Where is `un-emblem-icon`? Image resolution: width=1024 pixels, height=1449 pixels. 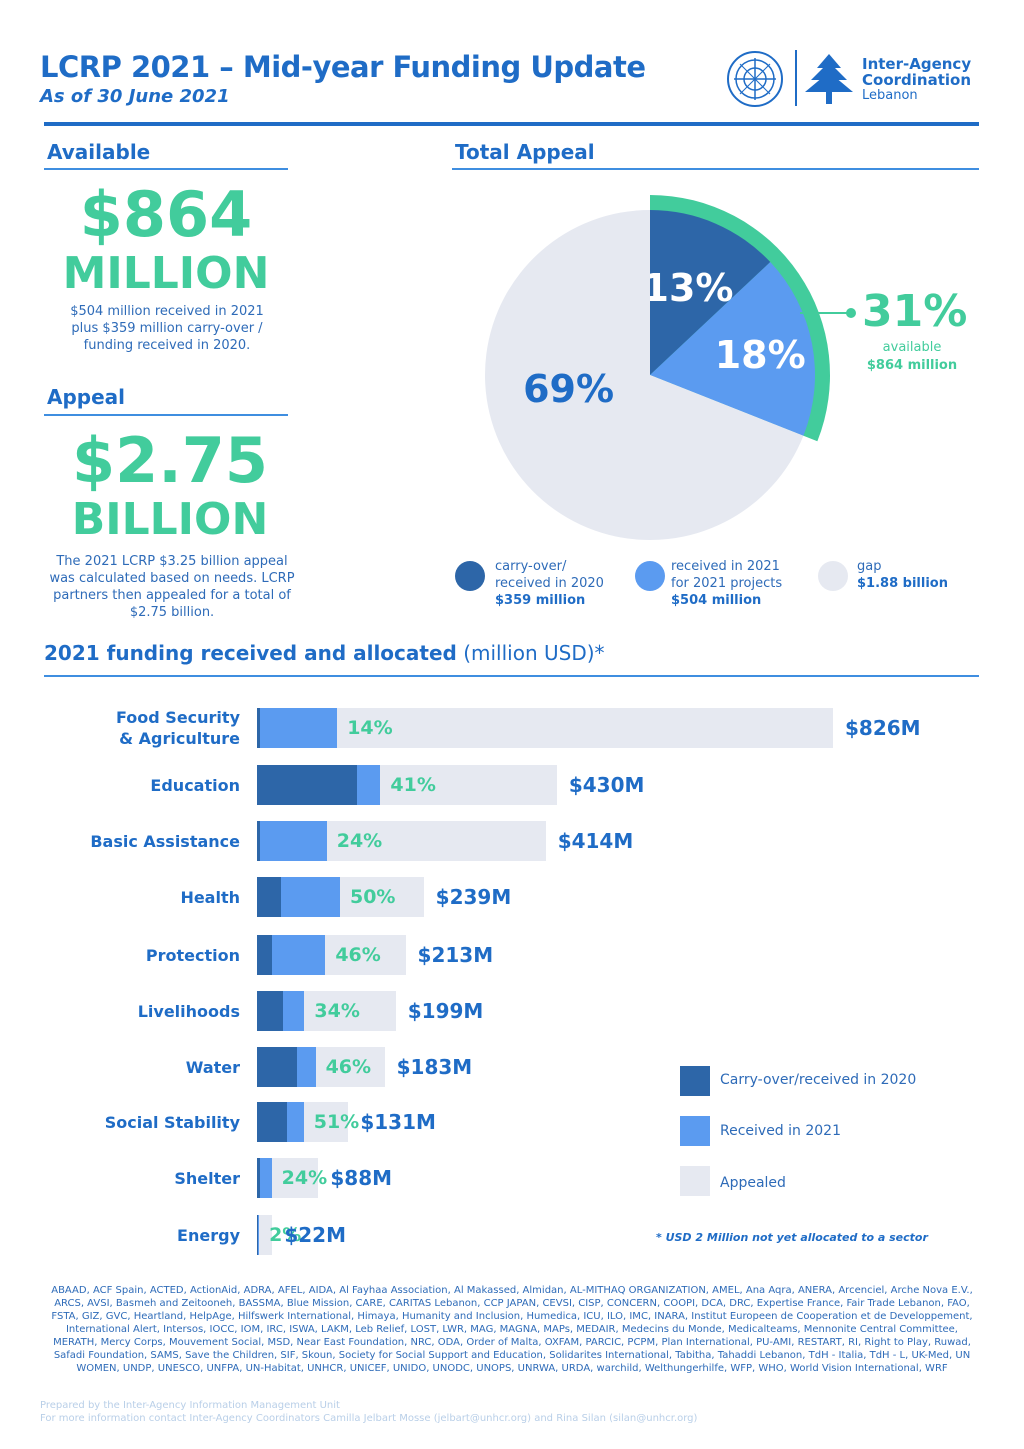 un-emblem-icon is located at coordinates (755, 79).